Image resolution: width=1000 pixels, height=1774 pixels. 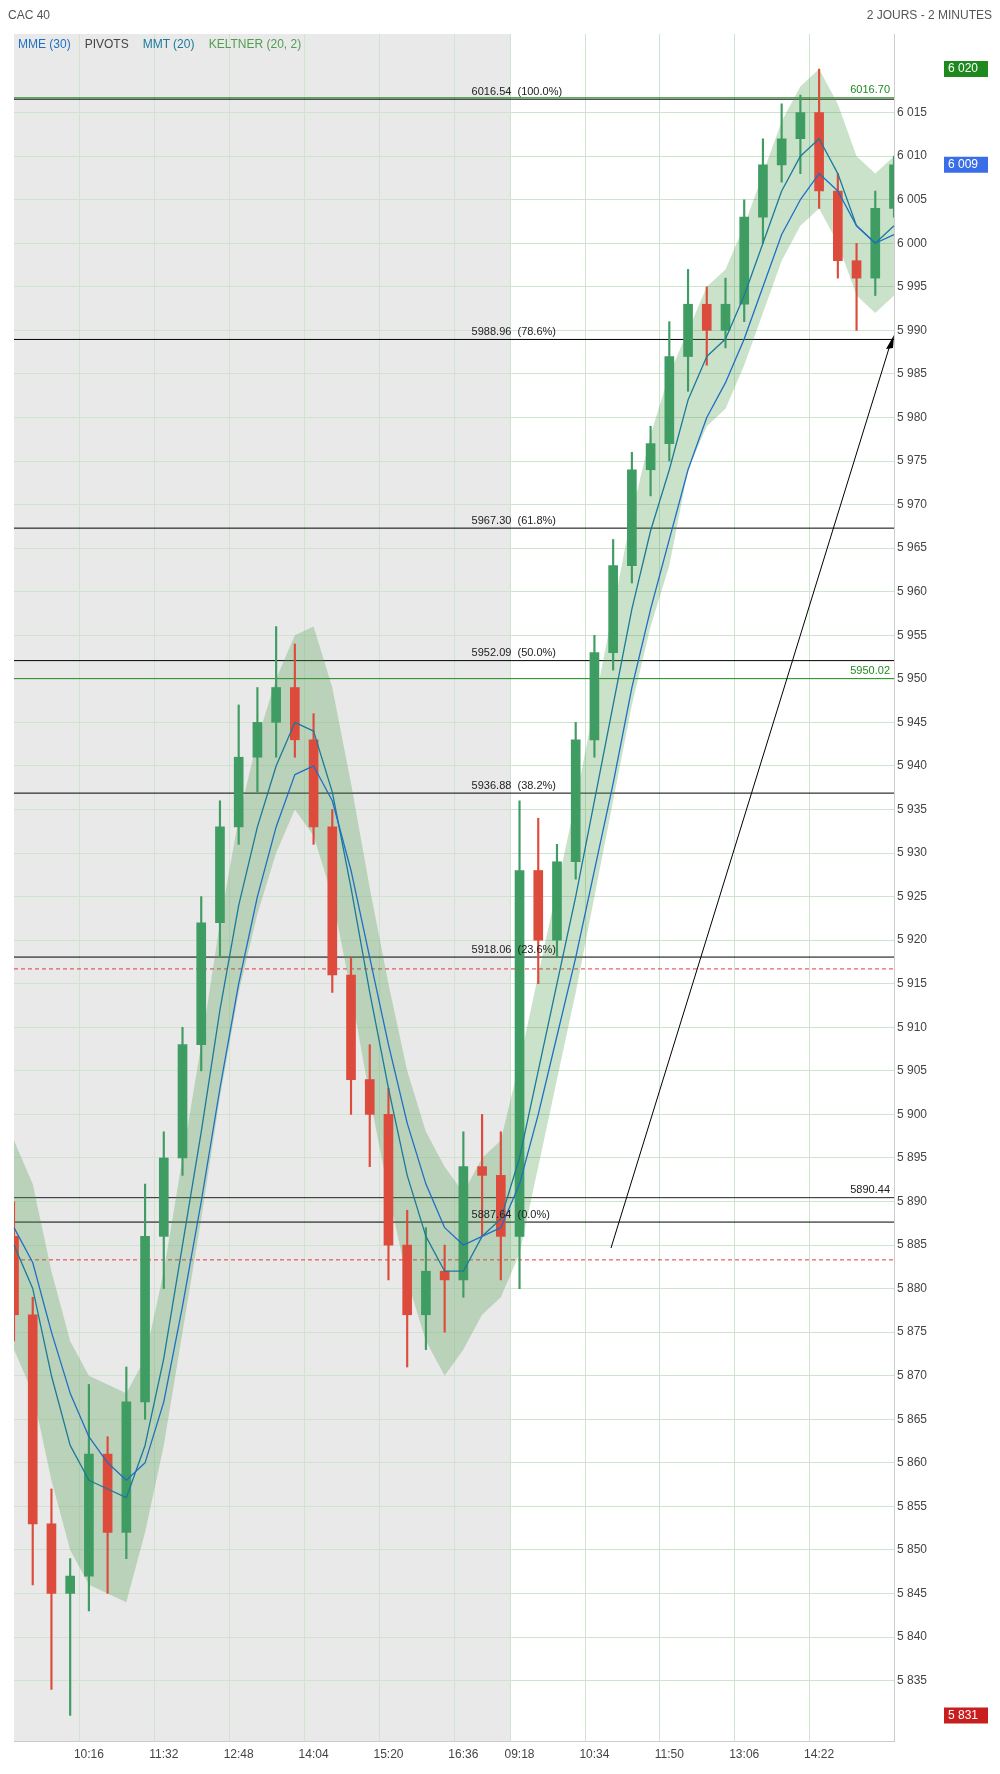 I want to click on y-tick-label: 5 845, so click(x=912, y=1592).